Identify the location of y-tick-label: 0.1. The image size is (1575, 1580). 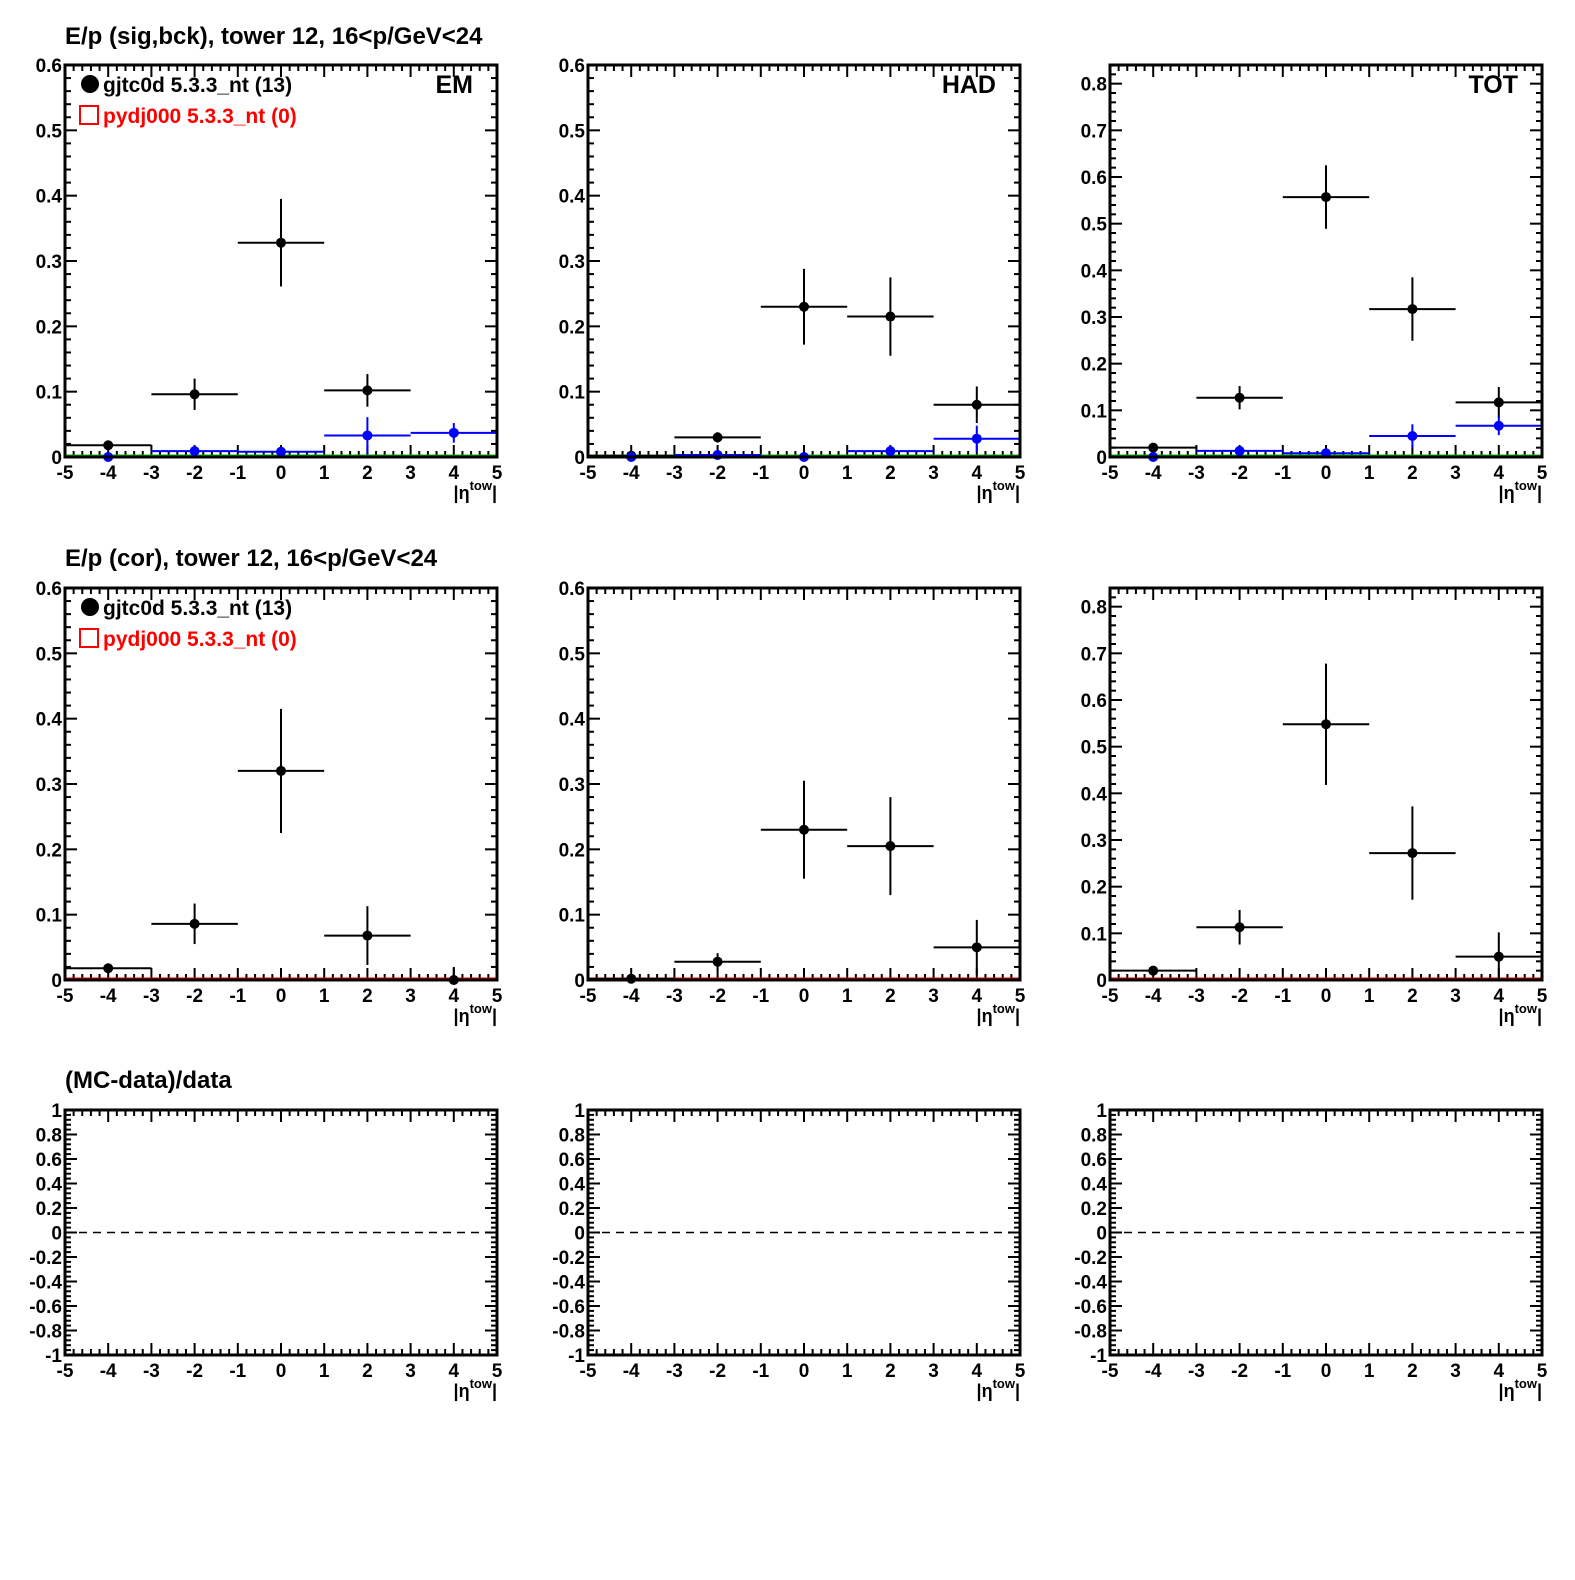
(1094, 934).